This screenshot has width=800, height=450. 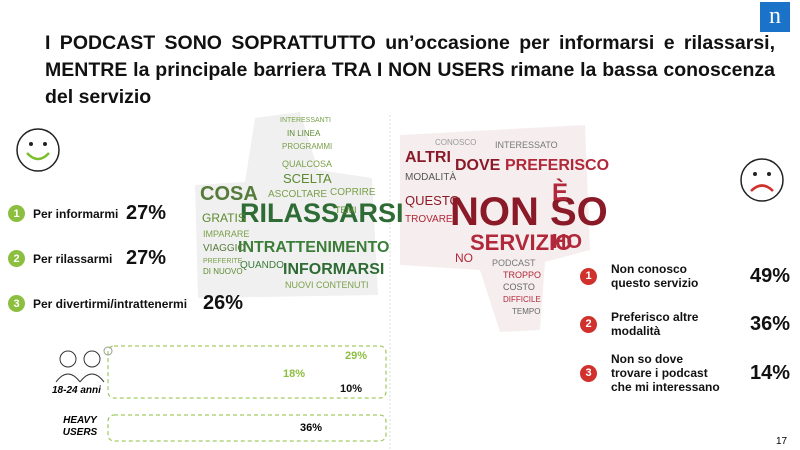 What do you see at coordinates (38, 150) in the screenshot?
I see `smile-face` at bounding box center [38, 150].